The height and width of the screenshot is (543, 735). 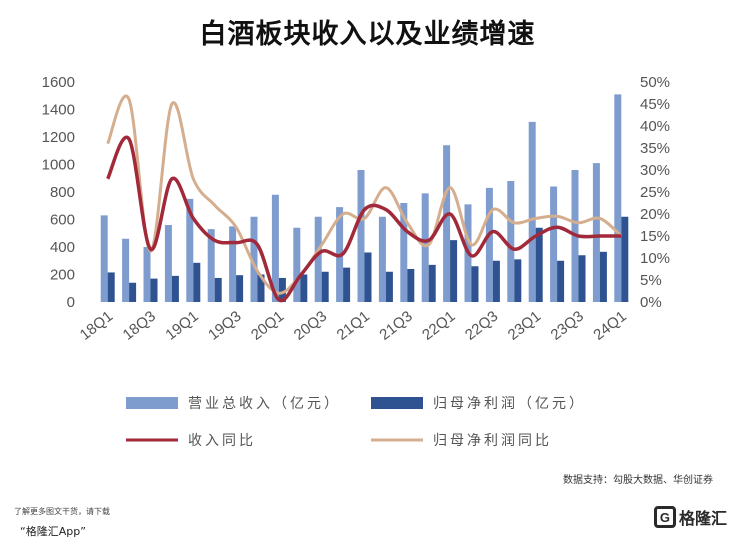 What do you see at coordinates (509, 403) in the screenshot?
I see `legend-net-profit-label: 归母净利润（亿元）` at bounding box center [509, 403].